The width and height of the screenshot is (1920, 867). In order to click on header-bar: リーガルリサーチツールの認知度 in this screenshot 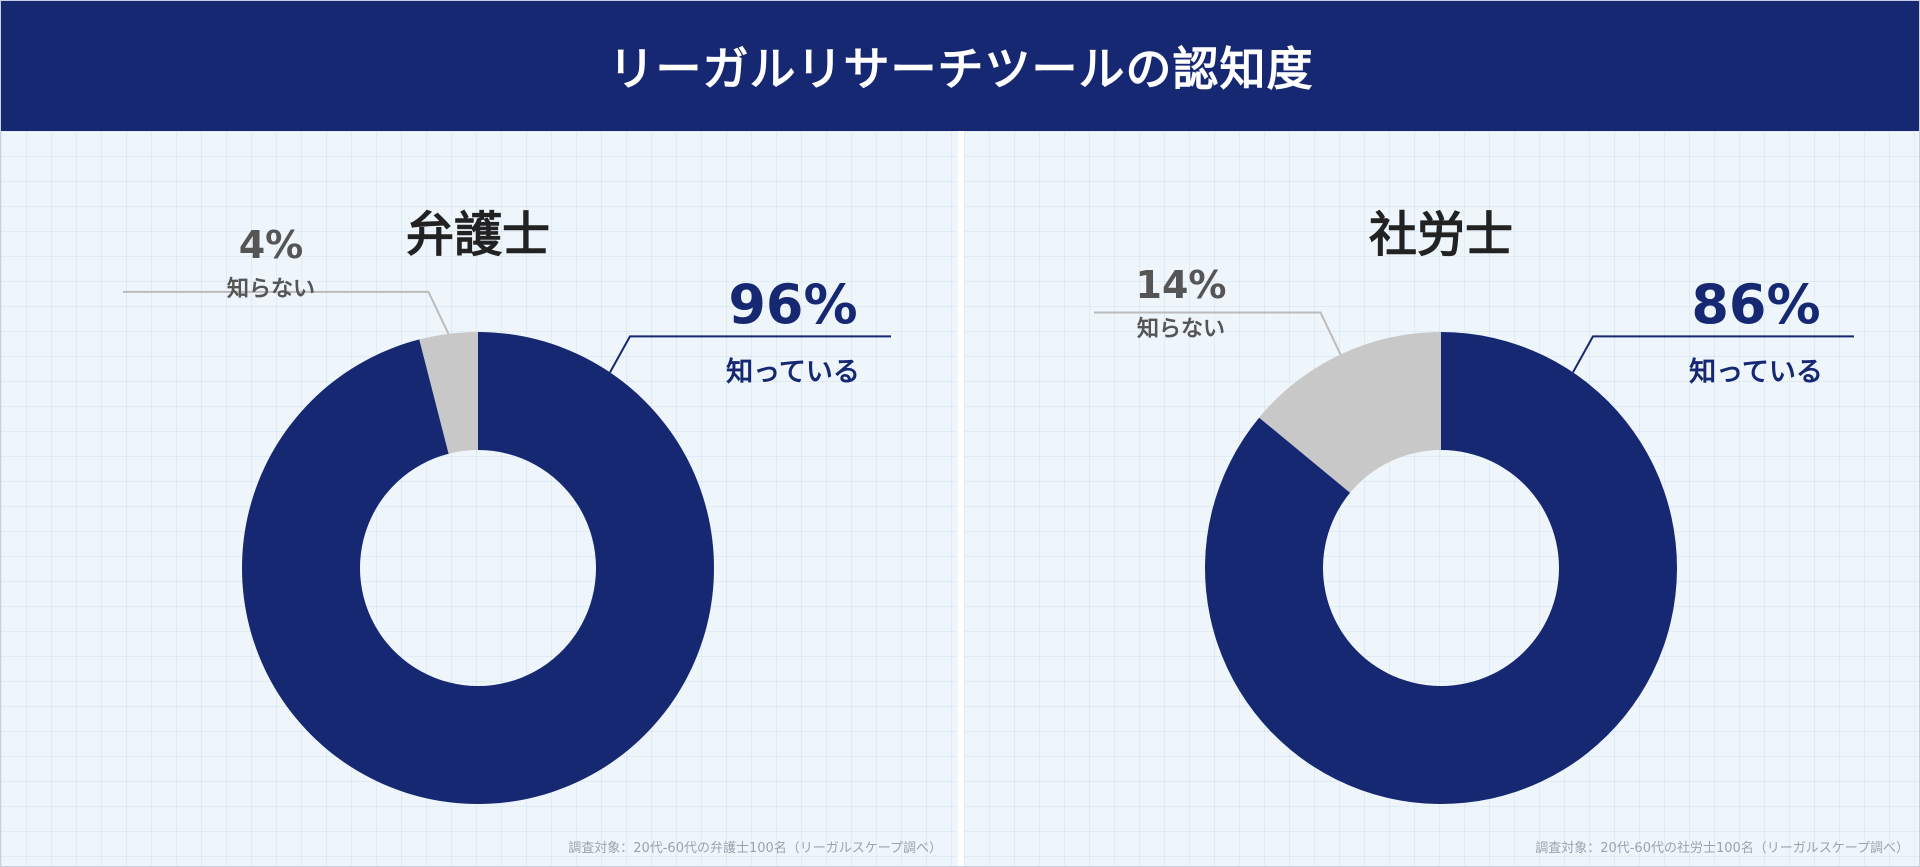, I will do `click(960, 66)`.